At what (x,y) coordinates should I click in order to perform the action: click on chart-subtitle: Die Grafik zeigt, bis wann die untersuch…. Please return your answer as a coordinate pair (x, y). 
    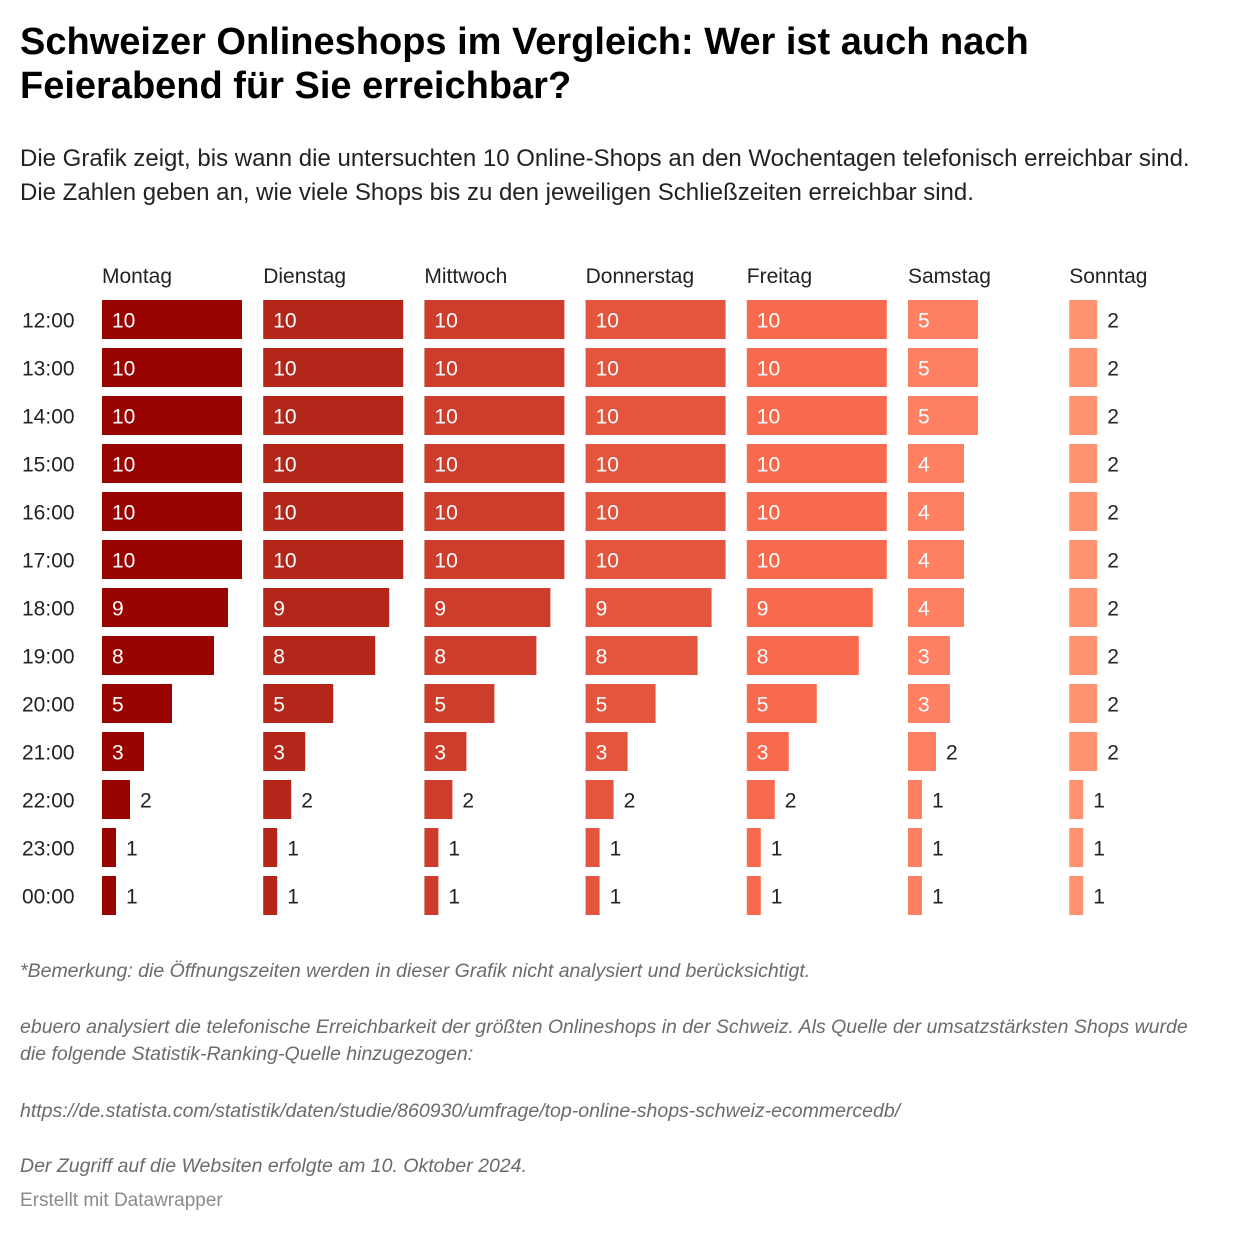
    Looking at the image, I should click on (605, 175).